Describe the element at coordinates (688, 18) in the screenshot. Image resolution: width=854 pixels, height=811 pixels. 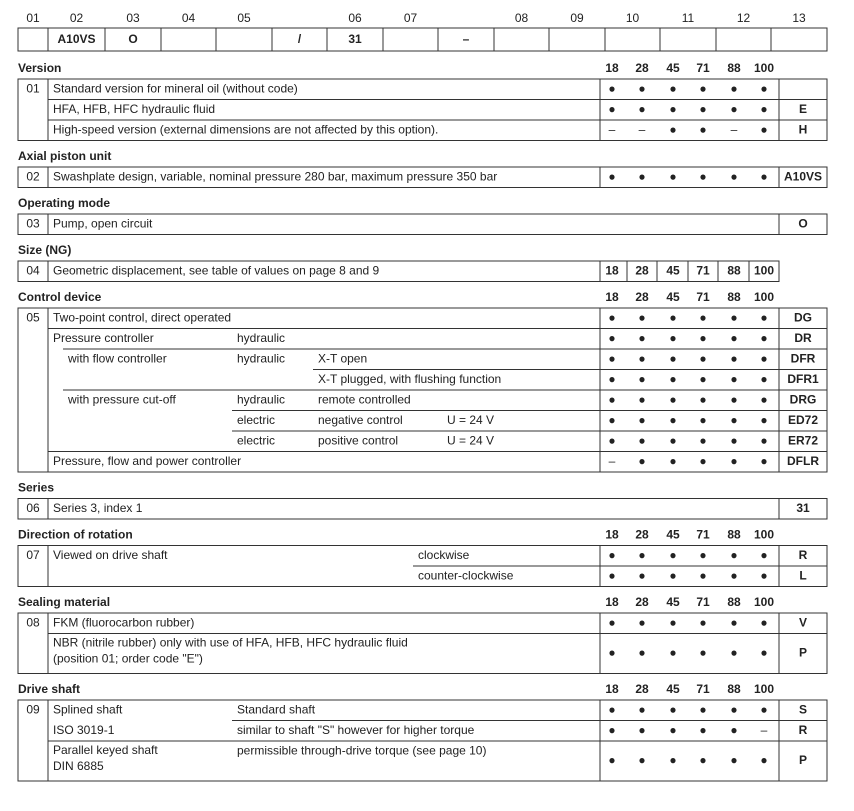
I see `position-label: 11` at that location.